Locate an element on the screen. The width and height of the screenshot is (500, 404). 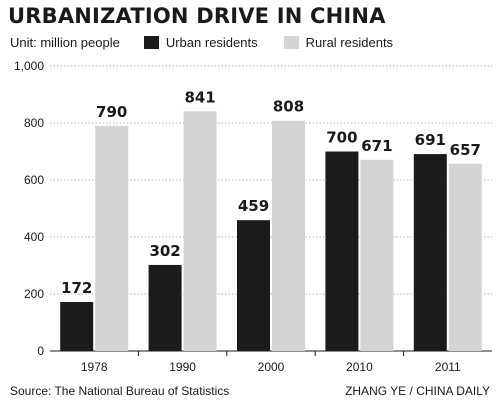
legend-swatch-rural is located at coordinates (291, 42).